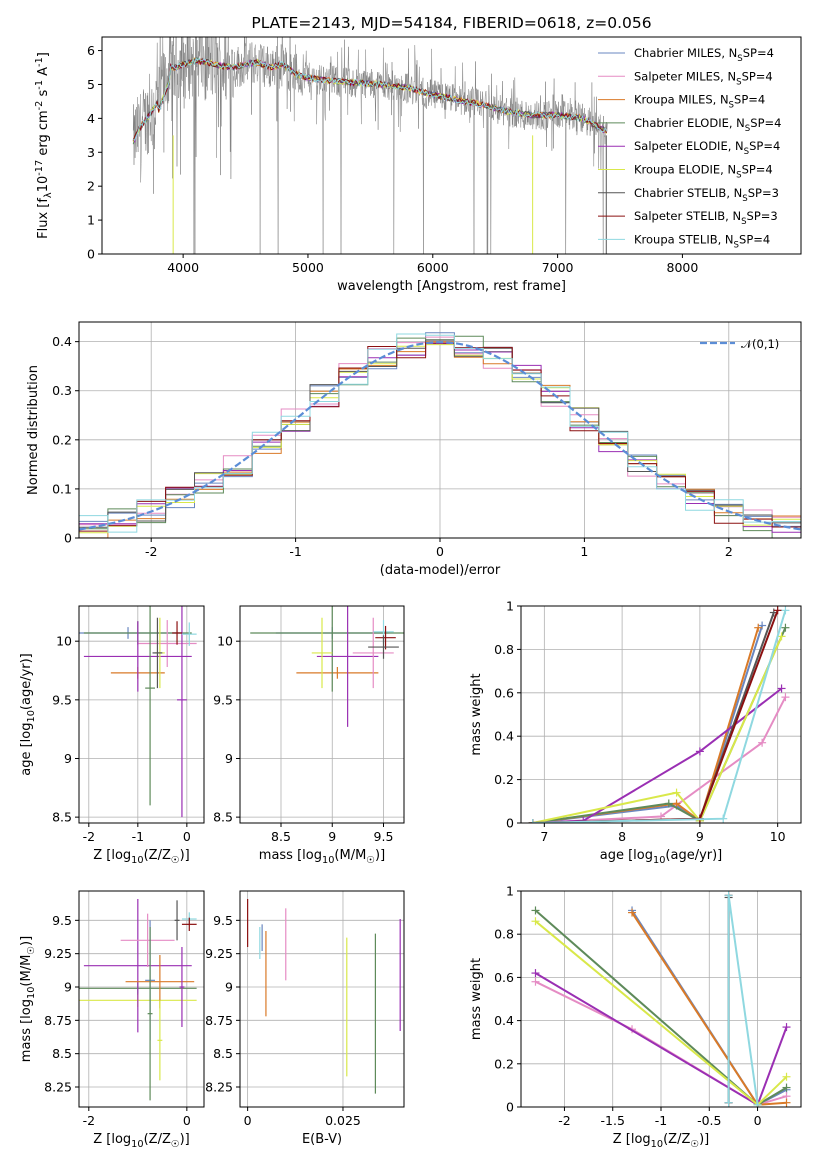 The width and height of the screenshot is (819, 1170). I want to click on y-tick-label: 5, so click(91, 84).